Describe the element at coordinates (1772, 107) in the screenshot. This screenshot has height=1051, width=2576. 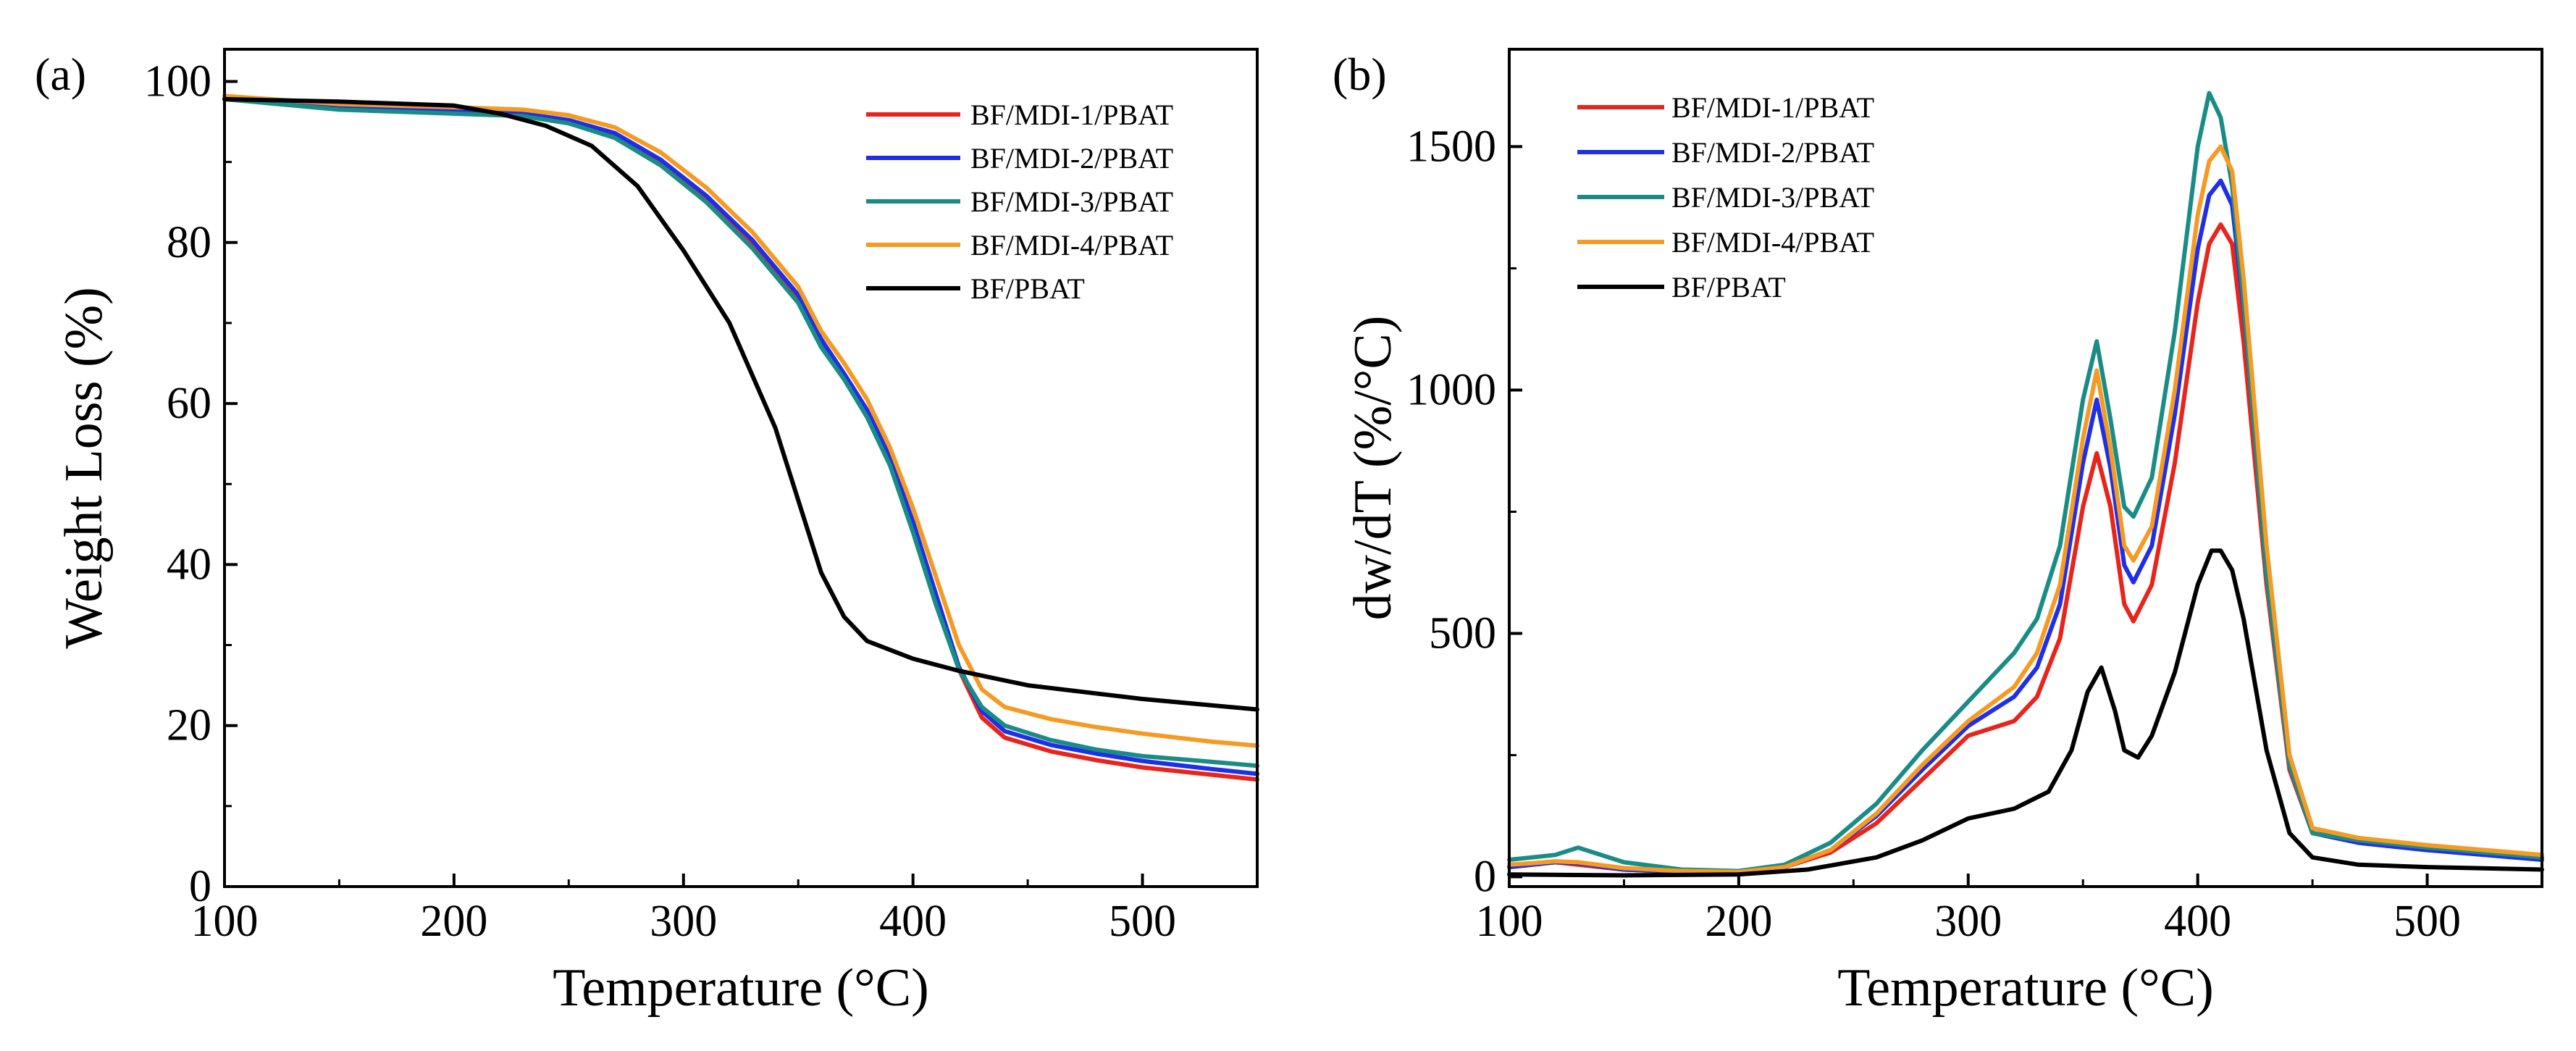
I see `legend-label-b-0: BF/MDI-1/PBAT` at that location.